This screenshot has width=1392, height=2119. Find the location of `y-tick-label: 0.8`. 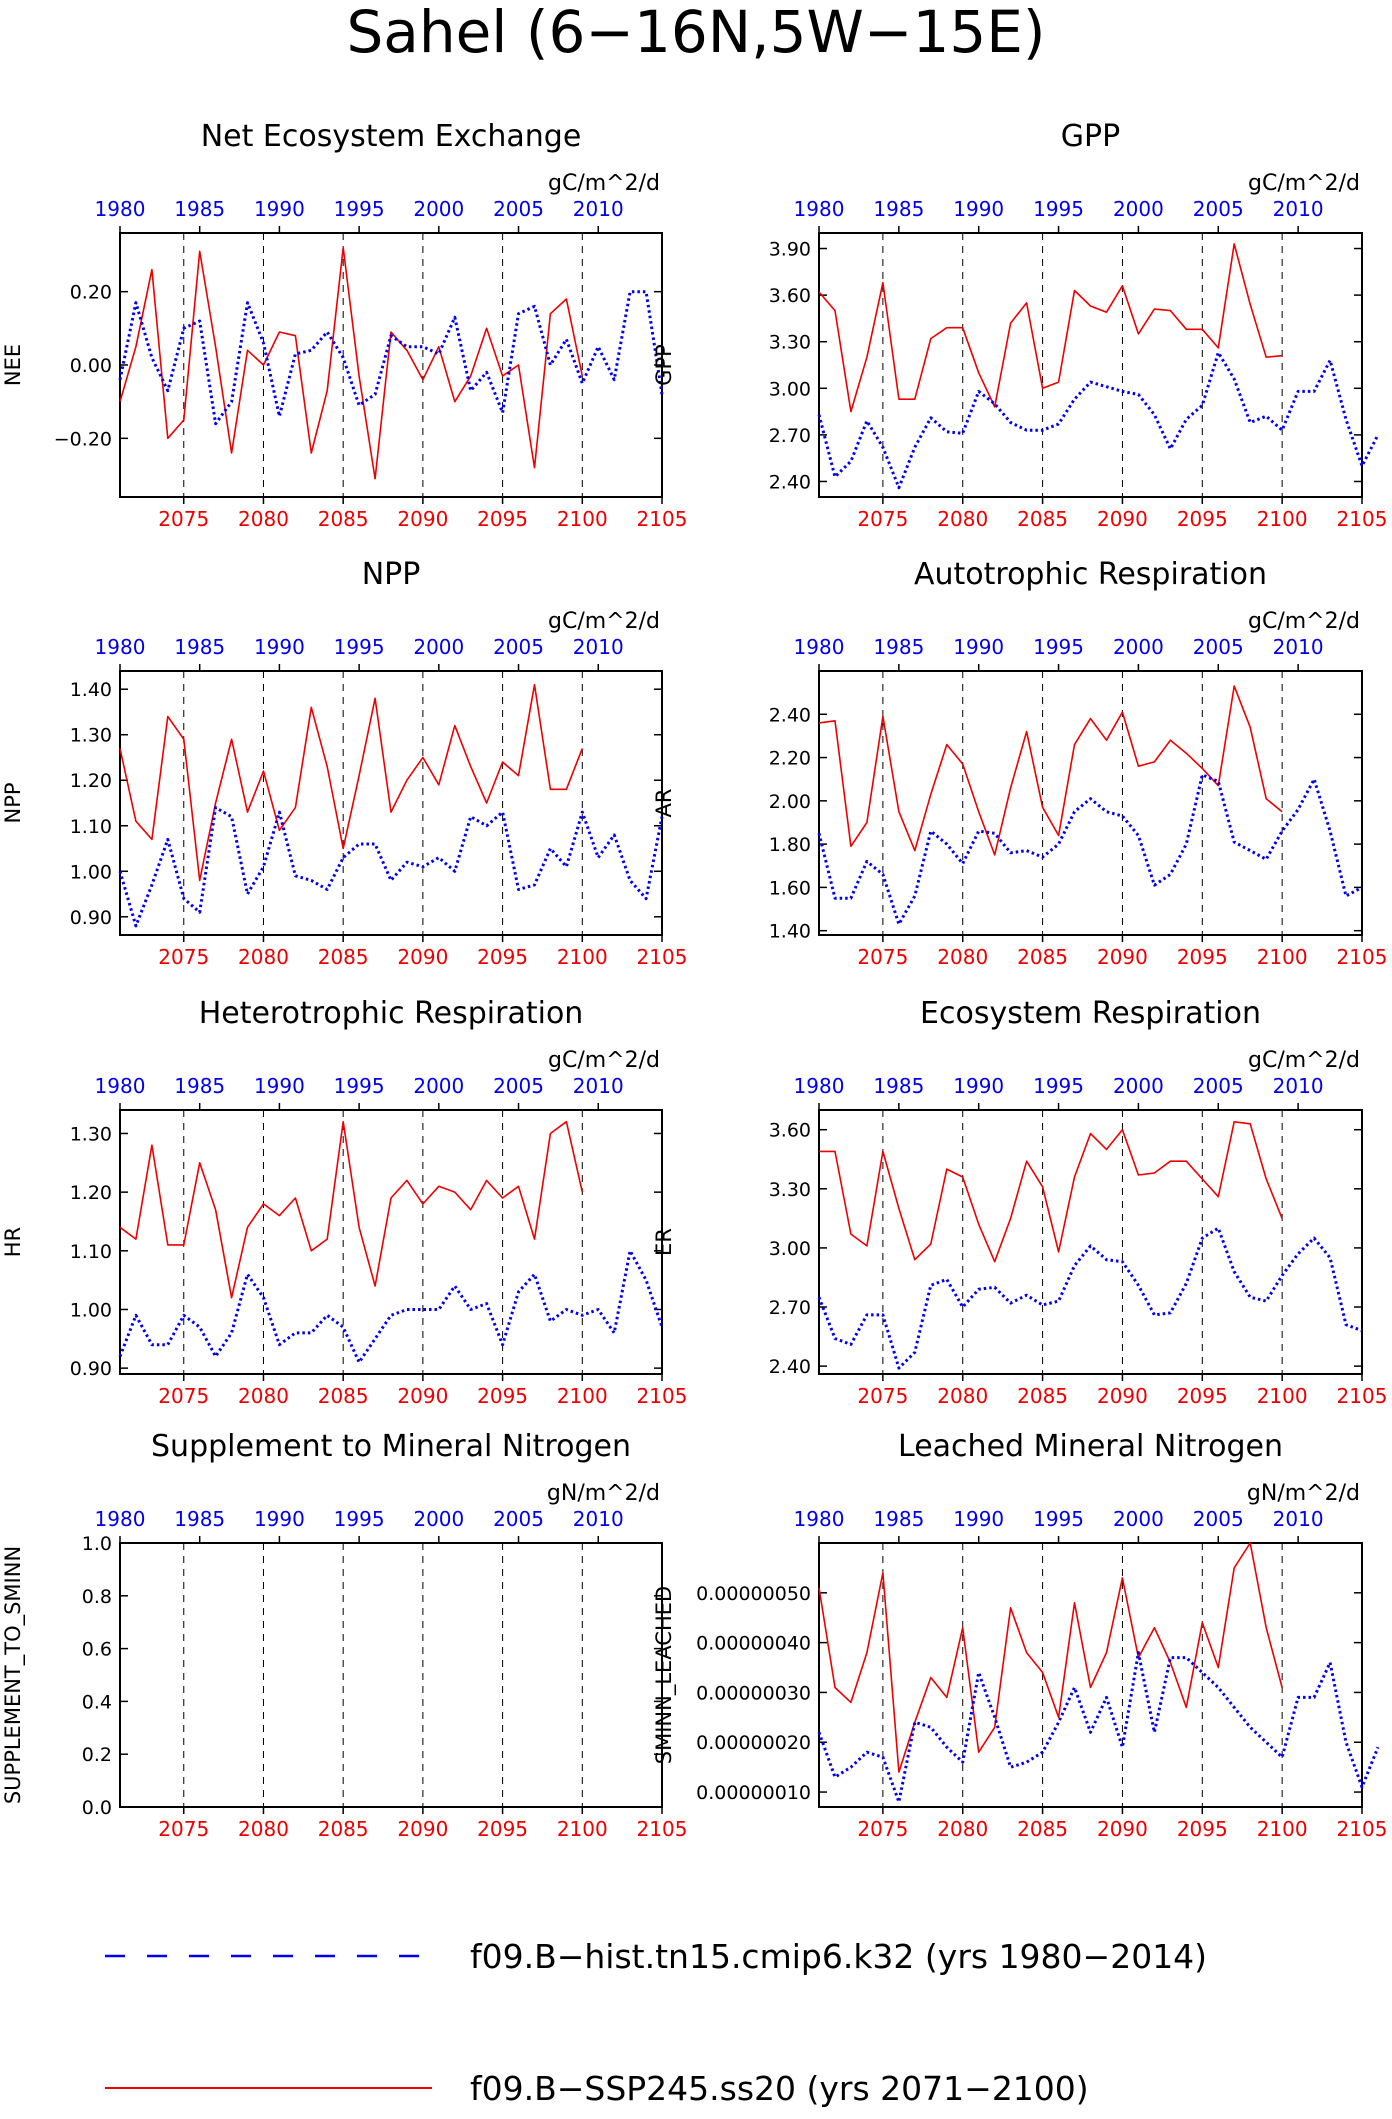

y-tick-label: 0.8 is located at coordinates (97, 1597).